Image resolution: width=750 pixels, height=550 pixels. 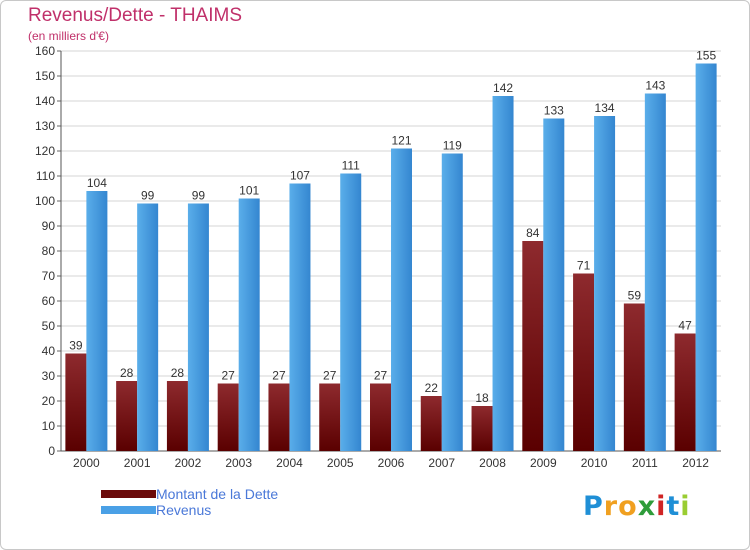 What do you see at coordinates (594, 463) in the screenshot?
I see `x-tick-label: 2010` at bounding box center [594, 463].